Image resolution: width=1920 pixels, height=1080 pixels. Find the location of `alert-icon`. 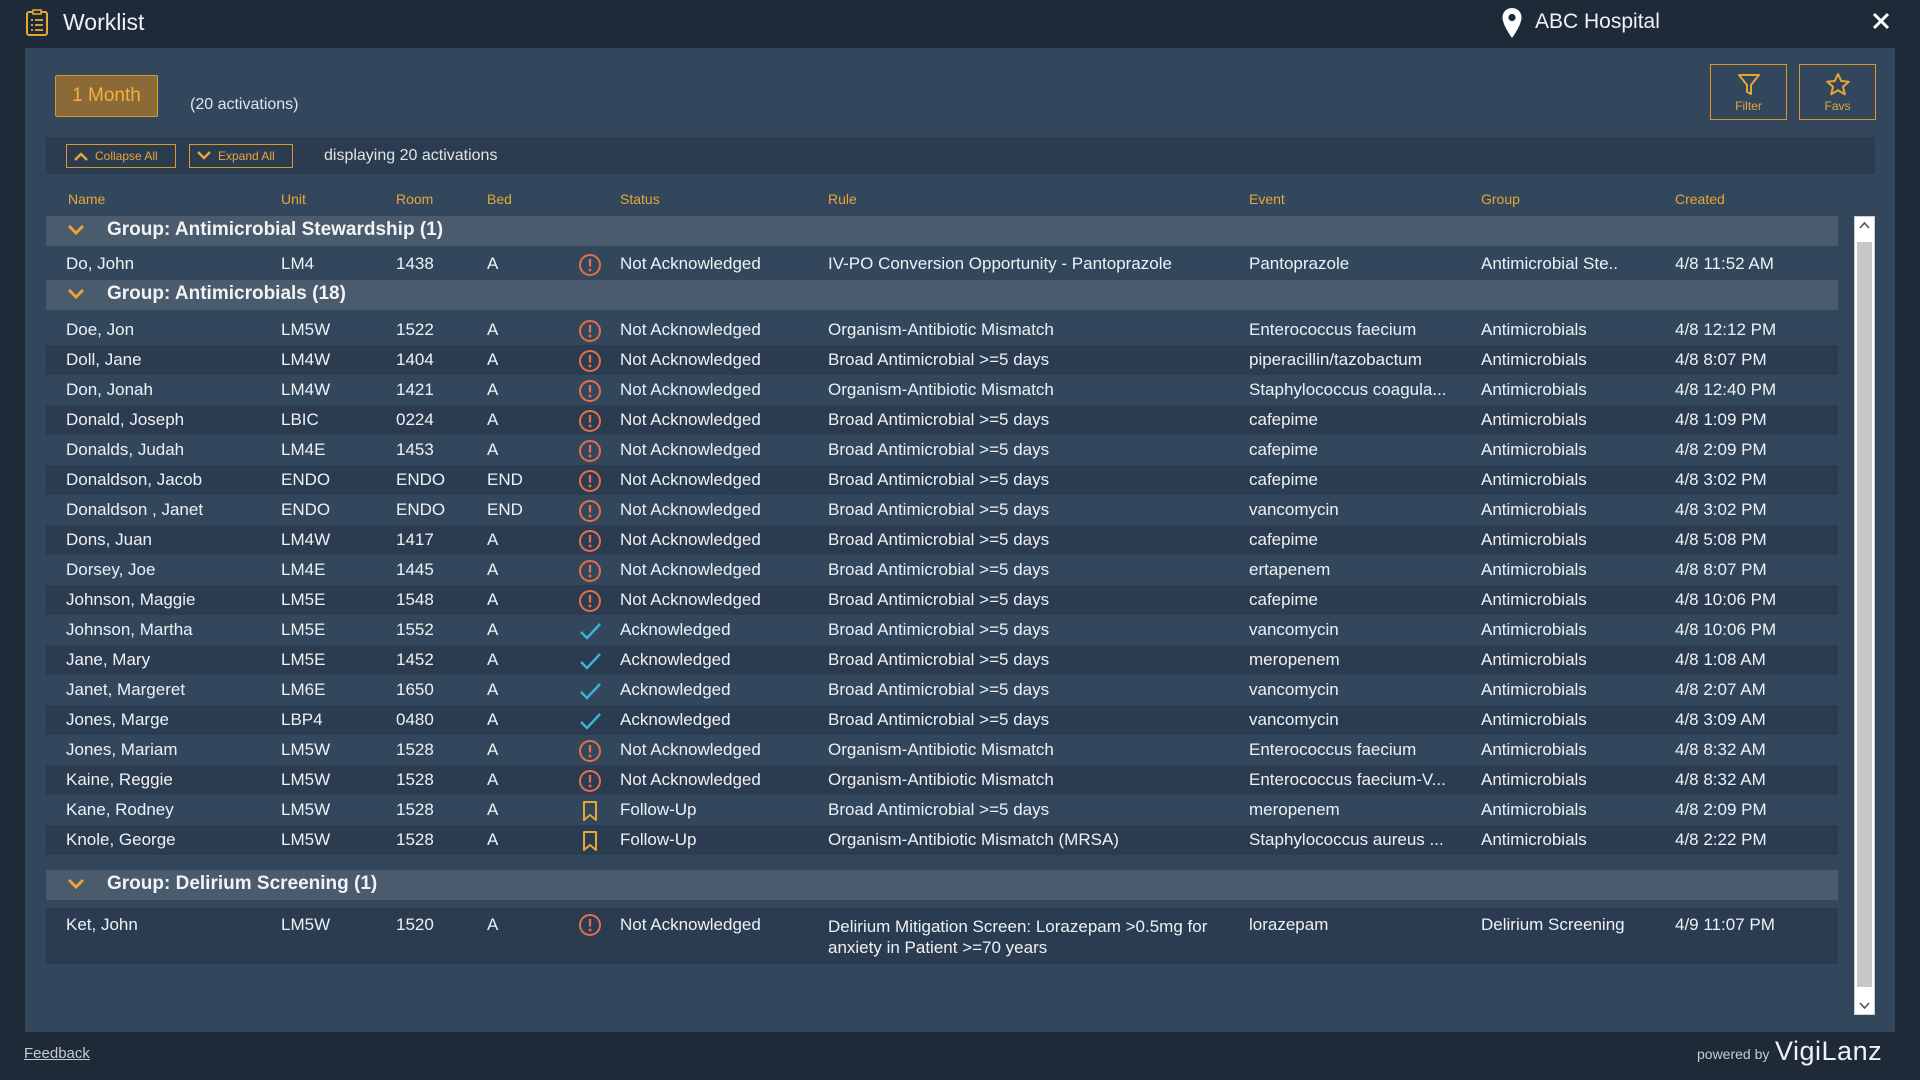

alert-icon is located at coordinates (590, 391).